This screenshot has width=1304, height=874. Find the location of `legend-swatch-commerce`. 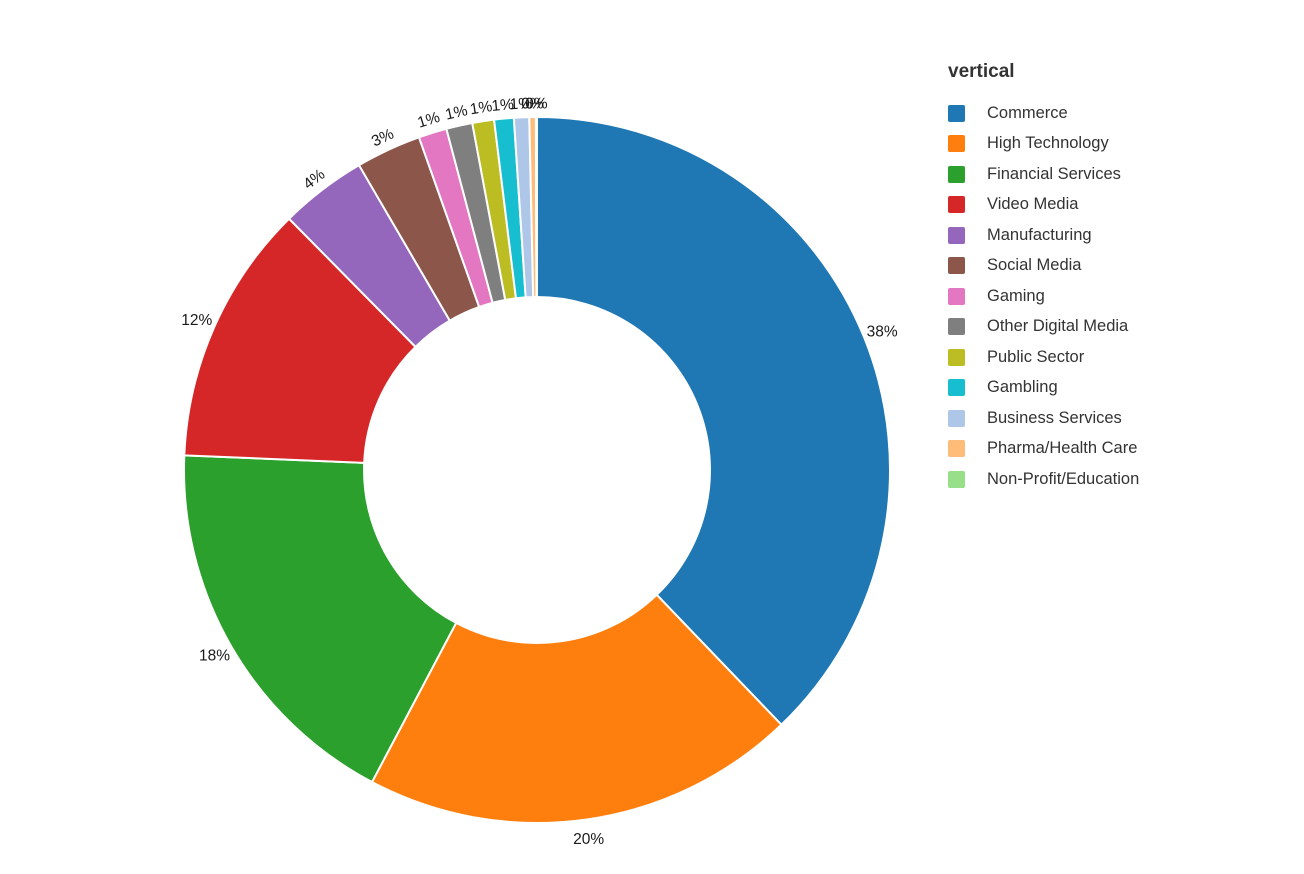

legend-swatch-commerce is located at coordinates (956, 113).